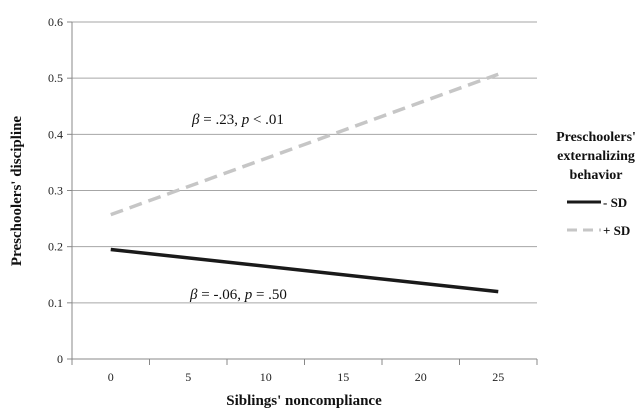  I want to click on y-tick-label-3: 0.3, so click(55, 191).